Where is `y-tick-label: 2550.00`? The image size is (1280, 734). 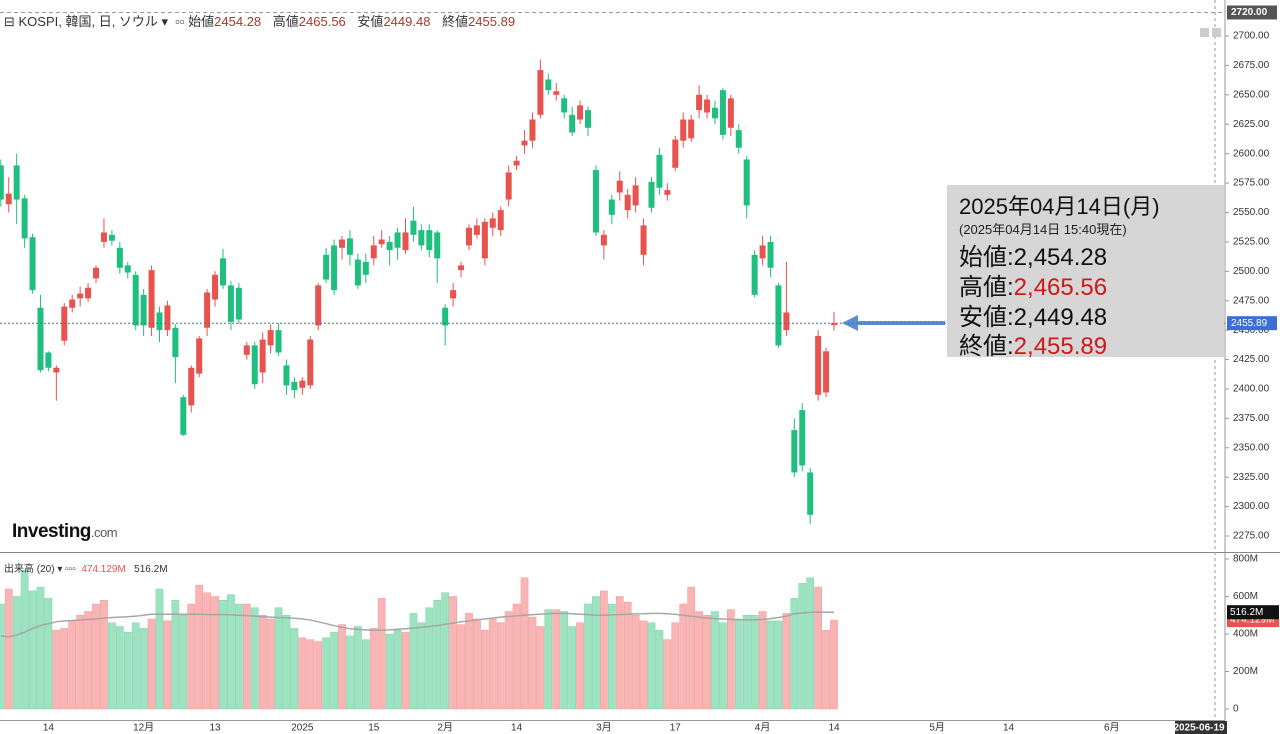 y-tick-label: 2550.00 is located at coordinates (1251, 212).